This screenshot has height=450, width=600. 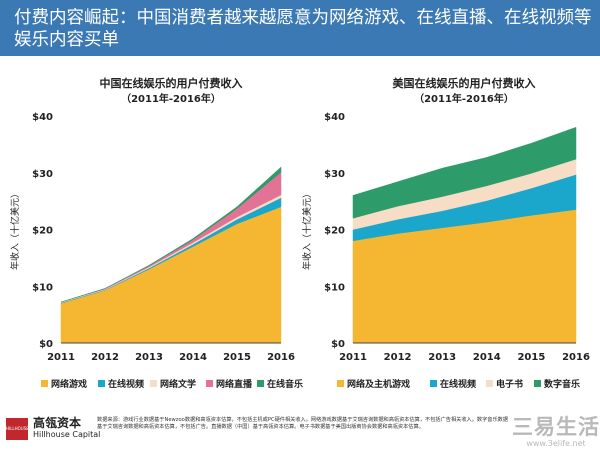 I want to click on slide-title: 付费内容崛起：中国消费者越来越愿意为网络游戏、在线直播、在线视频等娱乐内容买单, so click(x=303, y=29).